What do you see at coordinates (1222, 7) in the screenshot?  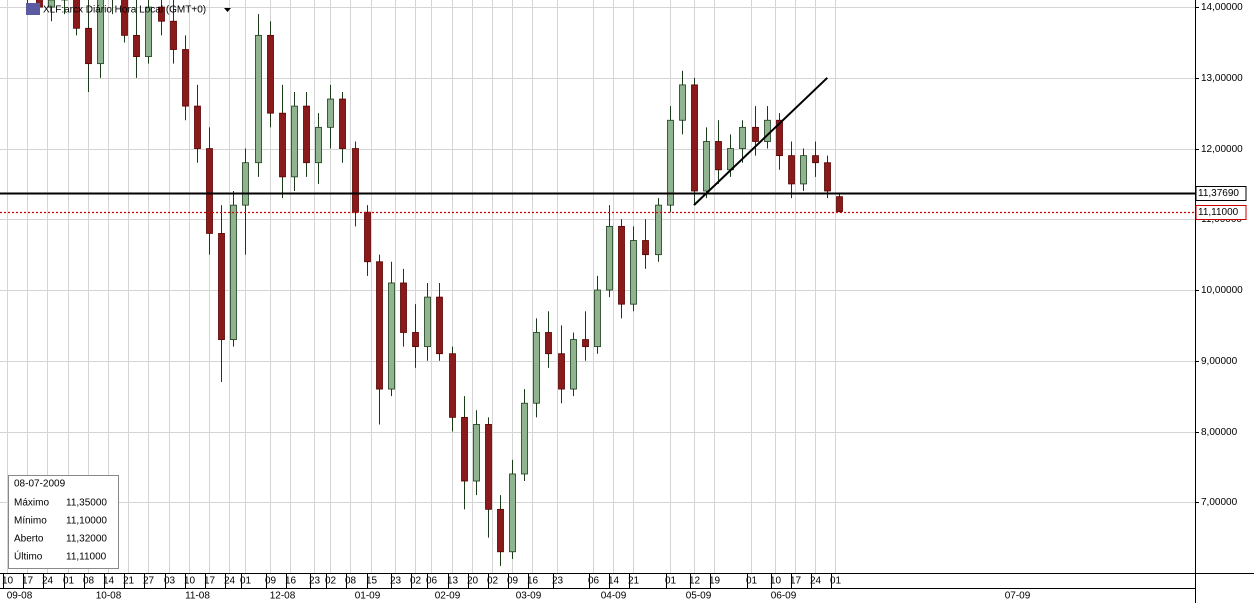 I see `y-tick-label: 14,00000` at bounding box center [1222, 7].